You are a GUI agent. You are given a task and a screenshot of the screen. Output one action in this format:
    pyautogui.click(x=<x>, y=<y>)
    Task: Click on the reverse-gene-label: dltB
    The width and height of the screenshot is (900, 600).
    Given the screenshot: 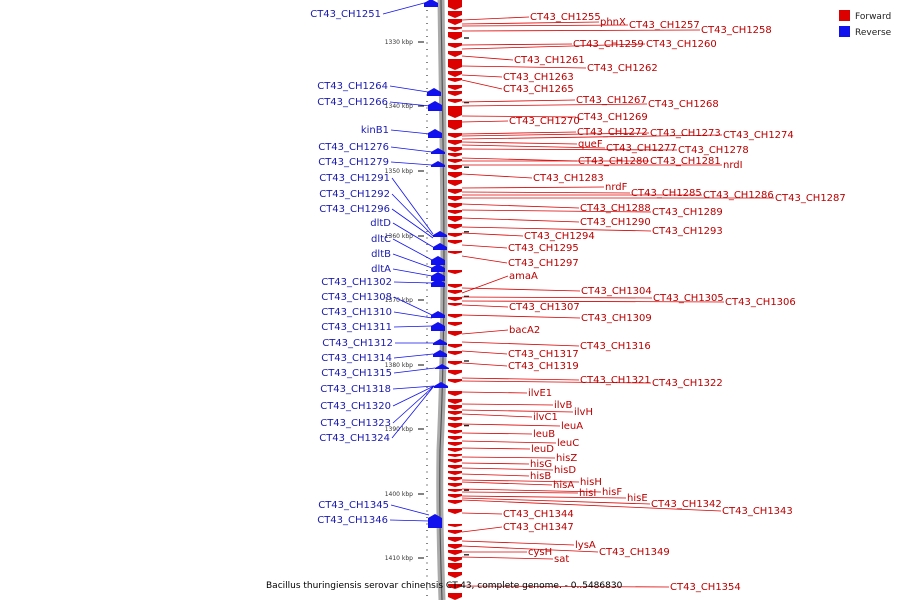 What is the action you would take?
    pyautogui.click(x=381, y=254)
    